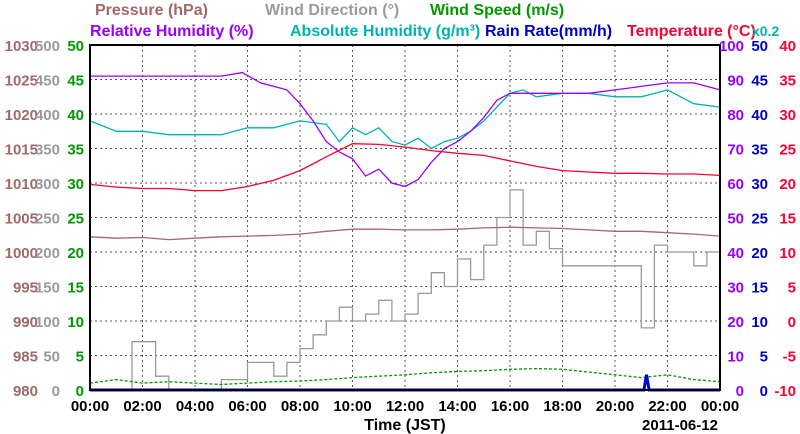  What do you see at coordinates (759, 81) in the screenshot?
I see `tick-label-rain: 45` at bounding box center [759, 81].